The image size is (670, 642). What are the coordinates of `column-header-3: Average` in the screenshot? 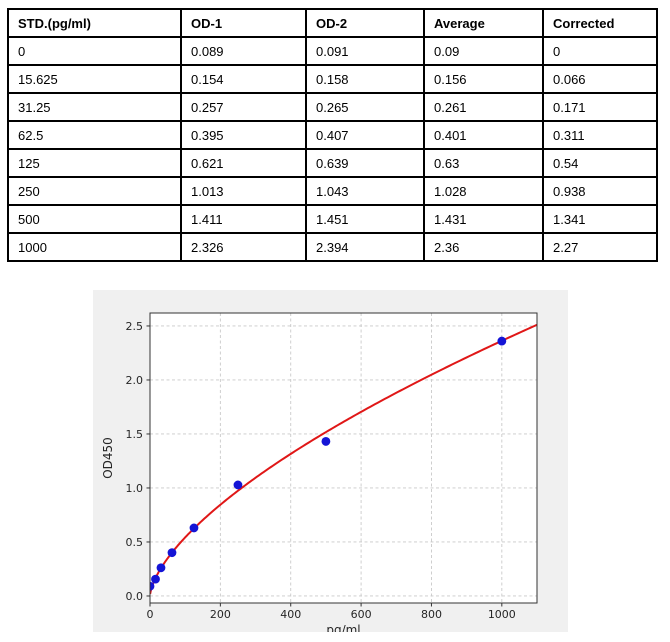 It's located at (483, 23).